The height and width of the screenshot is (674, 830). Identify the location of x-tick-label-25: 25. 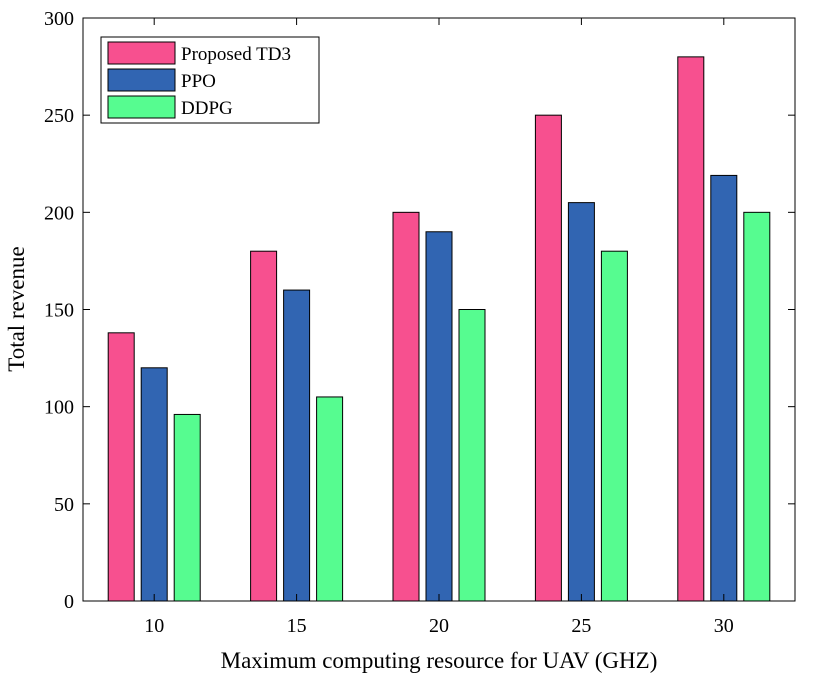
(581, 626).